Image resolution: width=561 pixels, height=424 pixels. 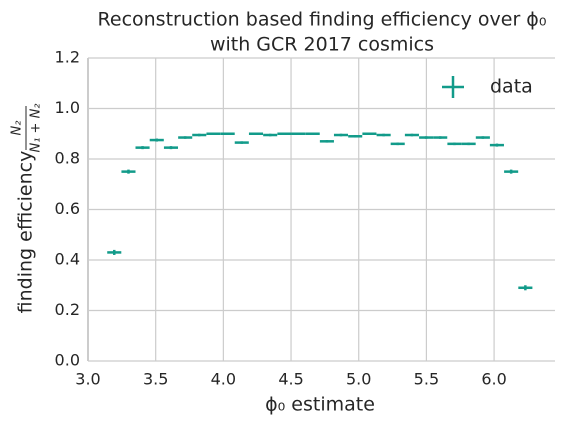 What do you see at coordinates (67, 208) in the screenshot?
I see `y-tick-label: 0.6` at bounding box center [67, 208].